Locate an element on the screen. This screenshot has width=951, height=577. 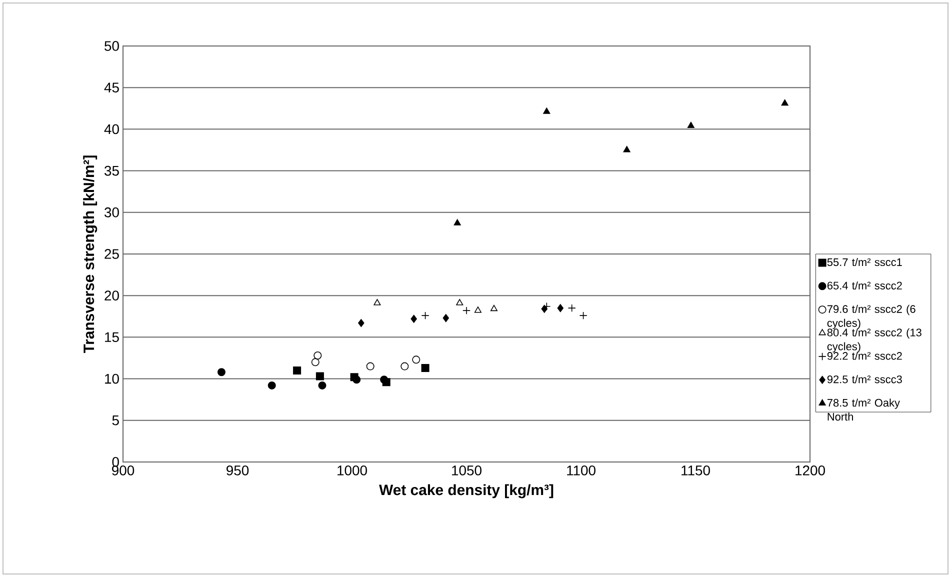
legend-label: 79.6 t/m² sscc2 (6 cycles) is located at coordinates (871, 317).